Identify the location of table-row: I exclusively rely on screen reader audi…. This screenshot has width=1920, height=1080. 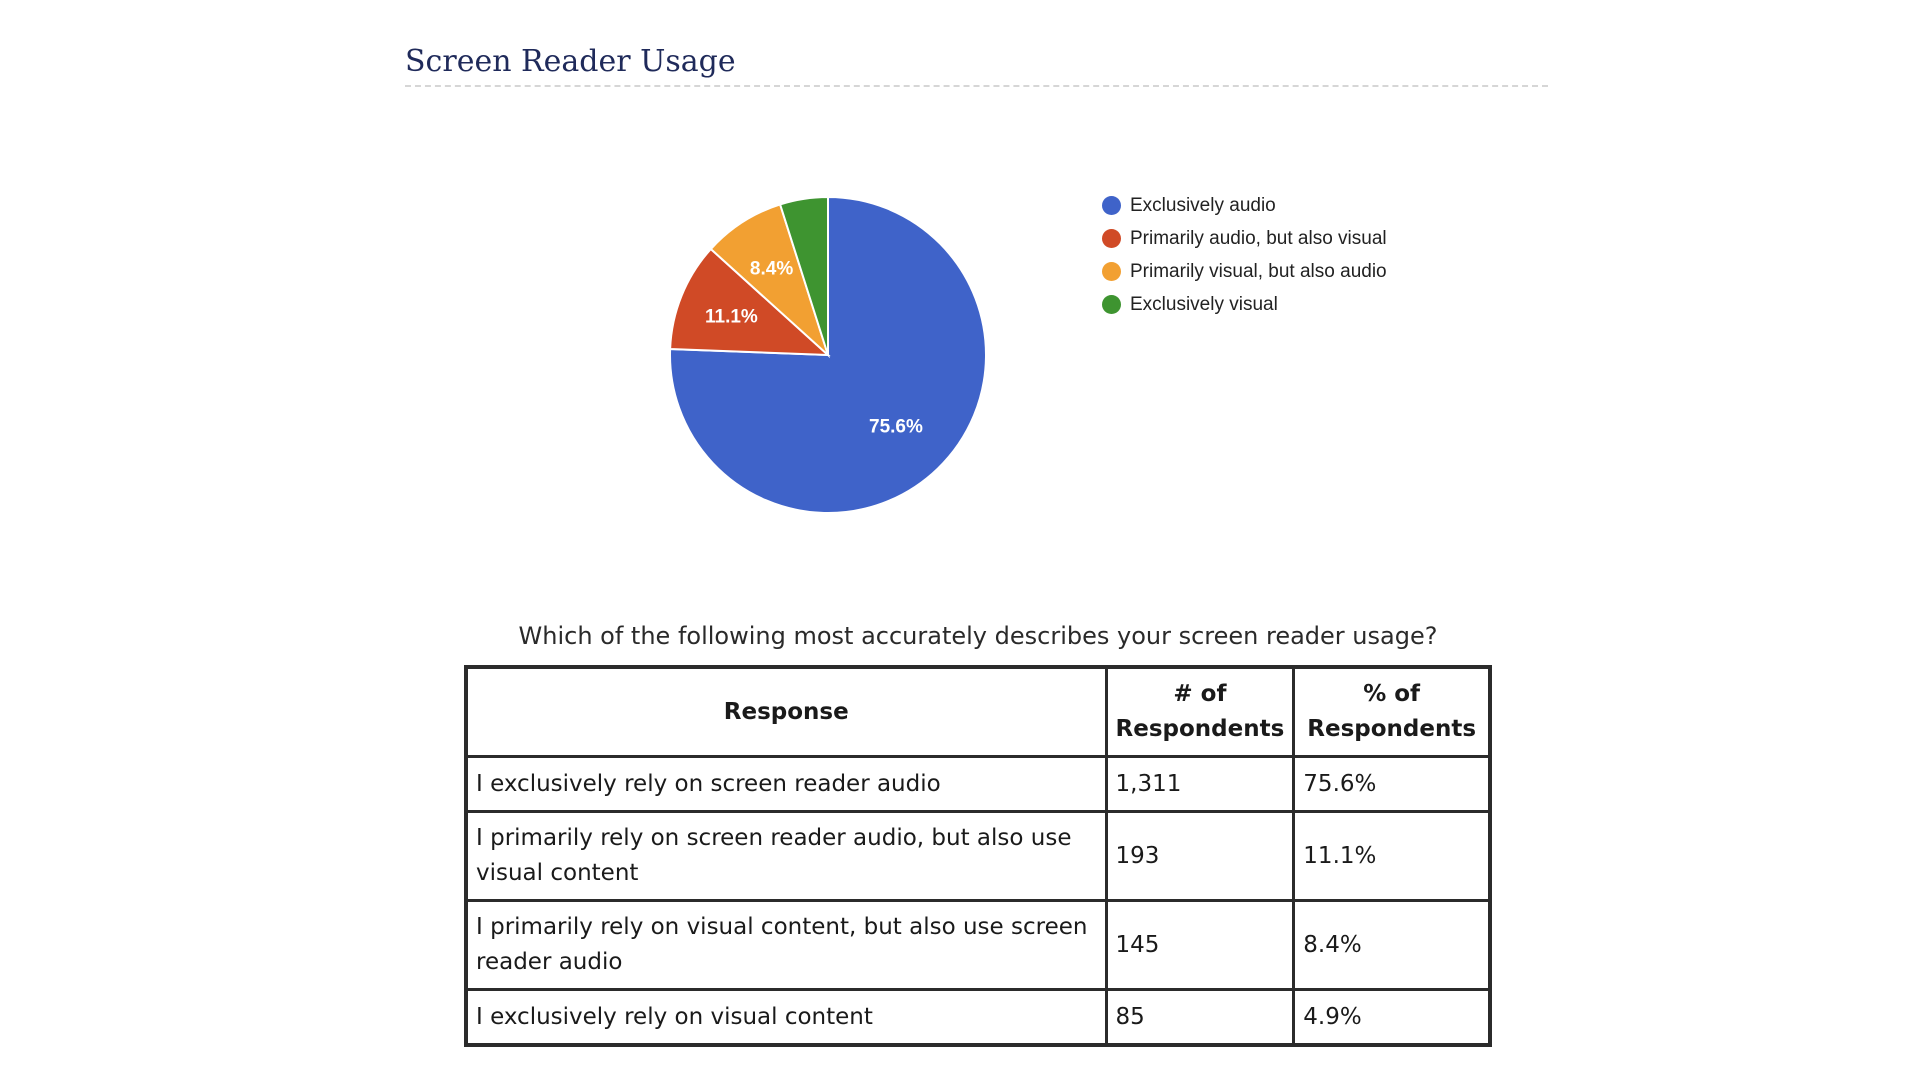
(978, 784).